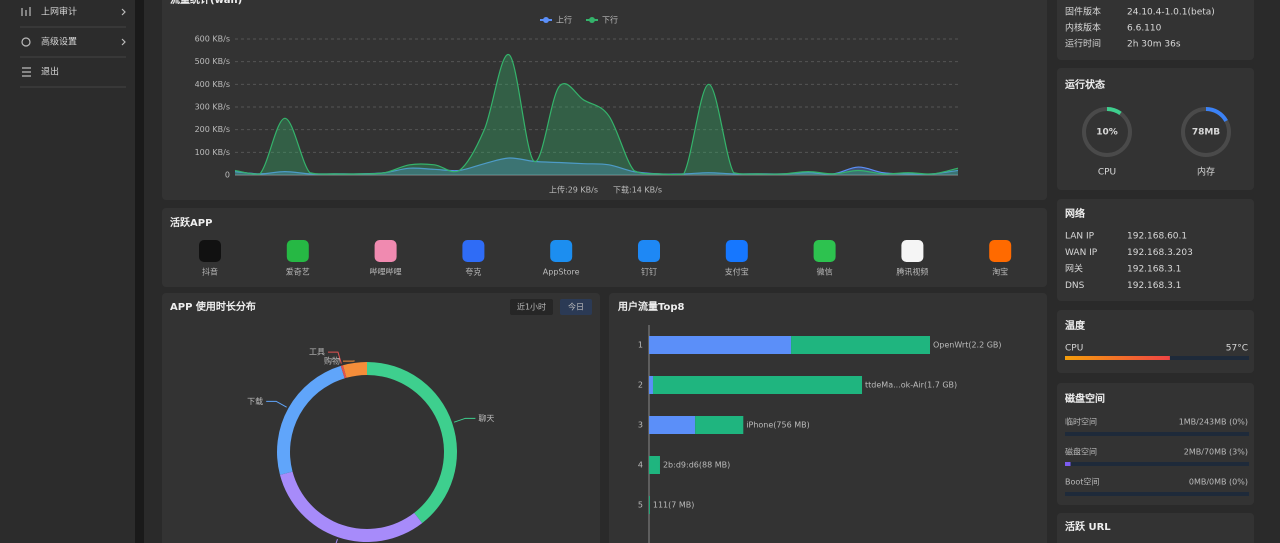 Image resolution: width=1280 pixels, height=543 pixels. What do you see at coordinates (967, 345) in the screenshot?
I see `bar-label: OpenWrt(2.2 GB)` at bounding box center [967, 345].